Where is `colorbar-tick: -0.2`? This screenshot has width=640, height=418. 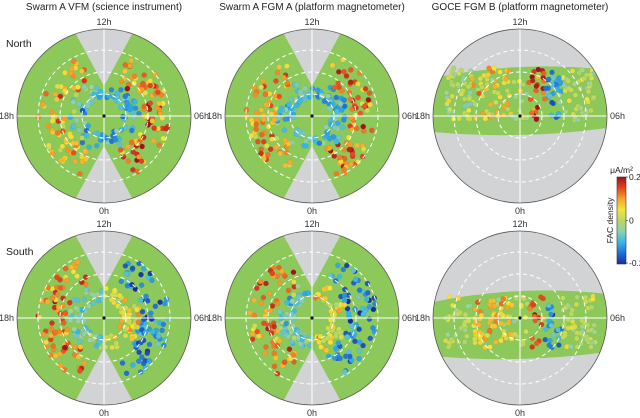 colorbar-tick: -0.2 is located at coordinates (634, 263).